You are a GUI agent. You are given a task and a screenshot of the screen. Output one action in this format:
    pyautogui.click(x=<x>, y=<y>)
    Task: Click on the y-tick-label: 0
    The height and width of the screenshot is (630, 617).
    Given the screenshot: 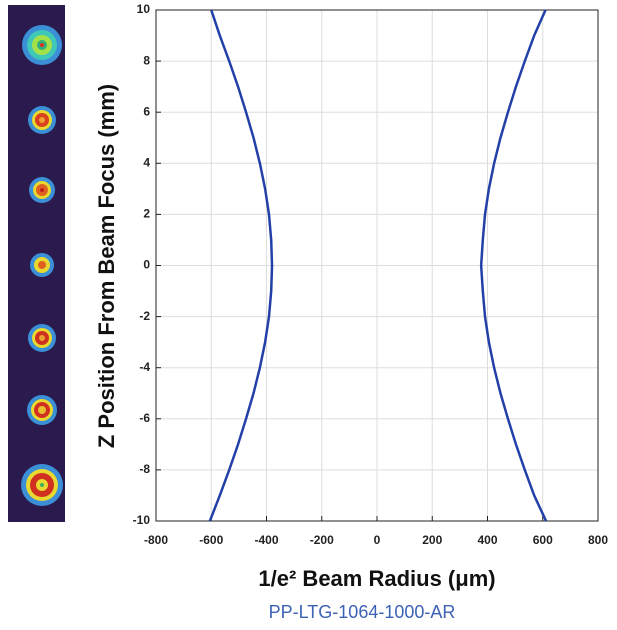 What is the action you would take?
    pyautogui.click(x=146, y=265)
    